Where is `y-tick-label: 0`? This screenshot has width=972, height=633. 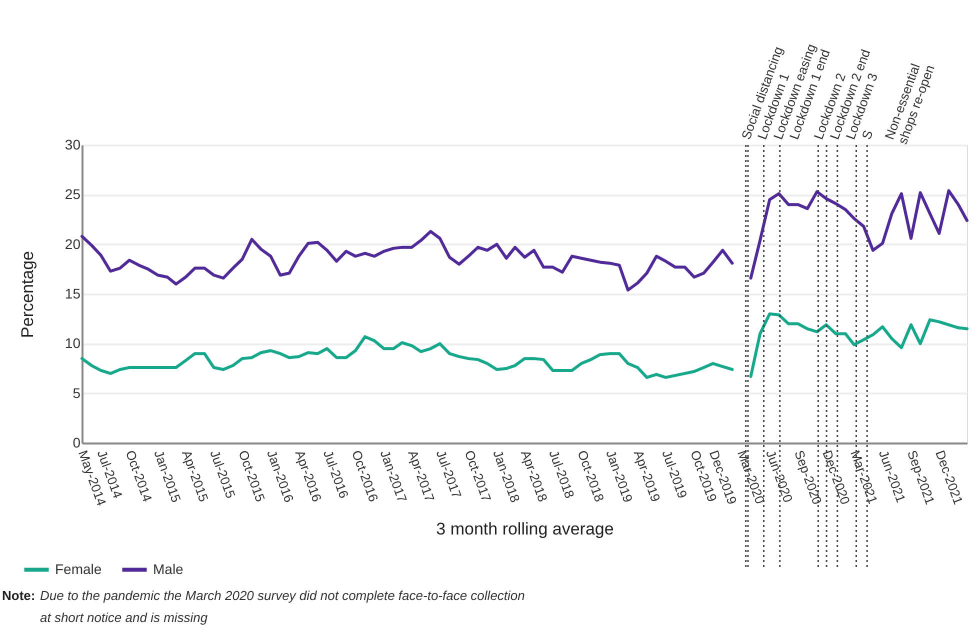
y-tick-label: 0 is located at coordinates (76, 442).